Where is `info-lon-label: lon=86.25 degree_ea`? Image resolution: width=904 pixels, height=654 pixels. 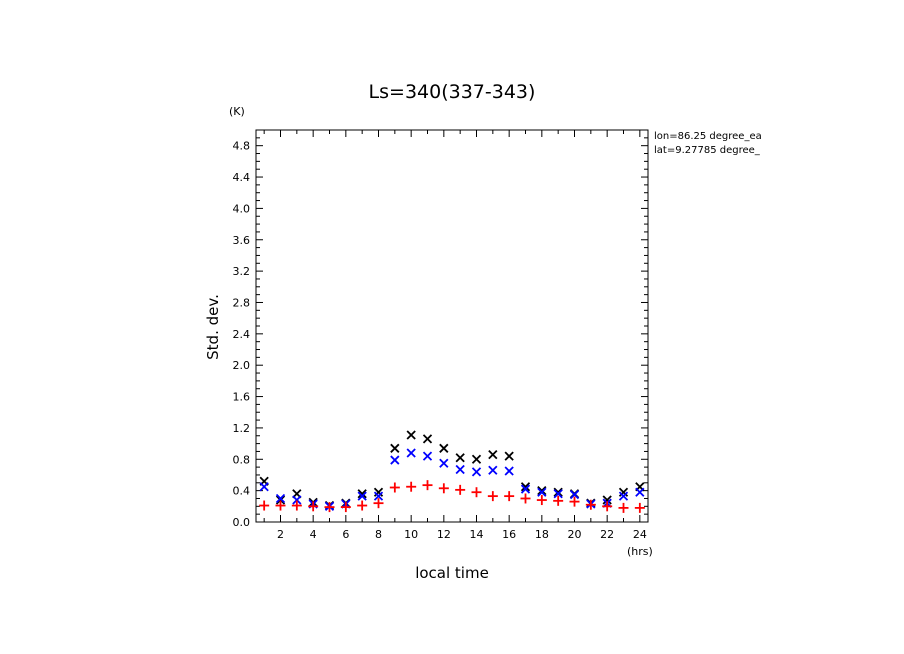
info-lon-label: lon=86.25 degree_ea is located at coordinates (708, 136).